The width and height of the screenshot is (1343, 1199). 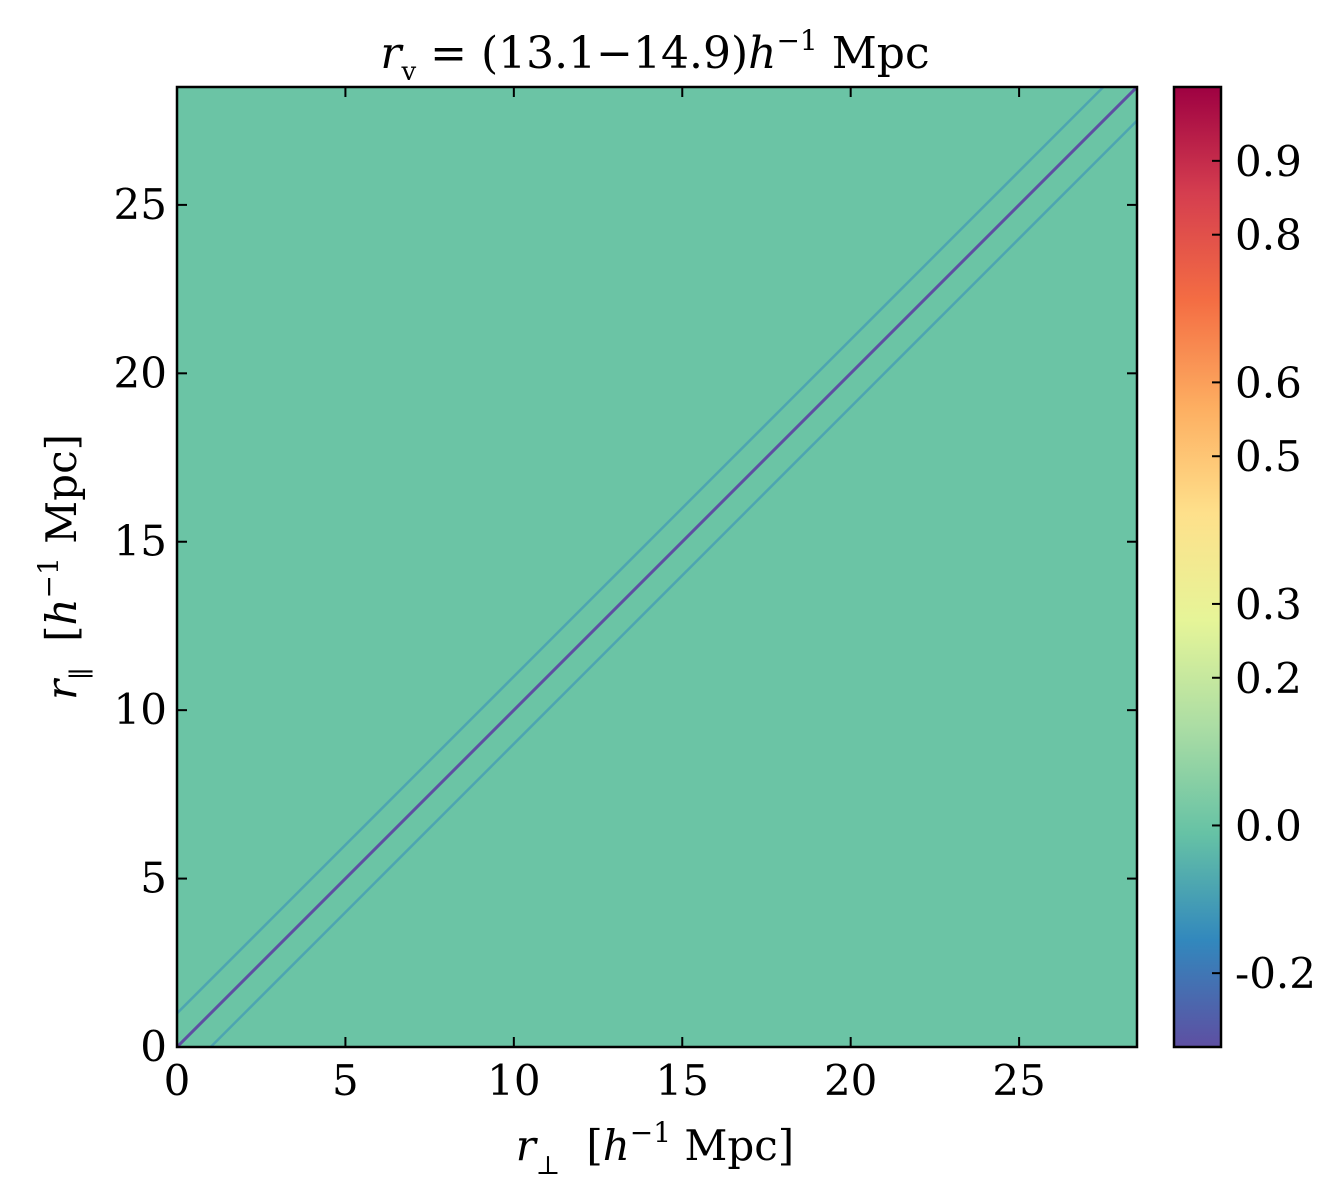 What do you see at coordinates (1268, 235) in the screenshot?
I see `colorbar-tick-label: 0.8` at bounding box center [1268, 235].